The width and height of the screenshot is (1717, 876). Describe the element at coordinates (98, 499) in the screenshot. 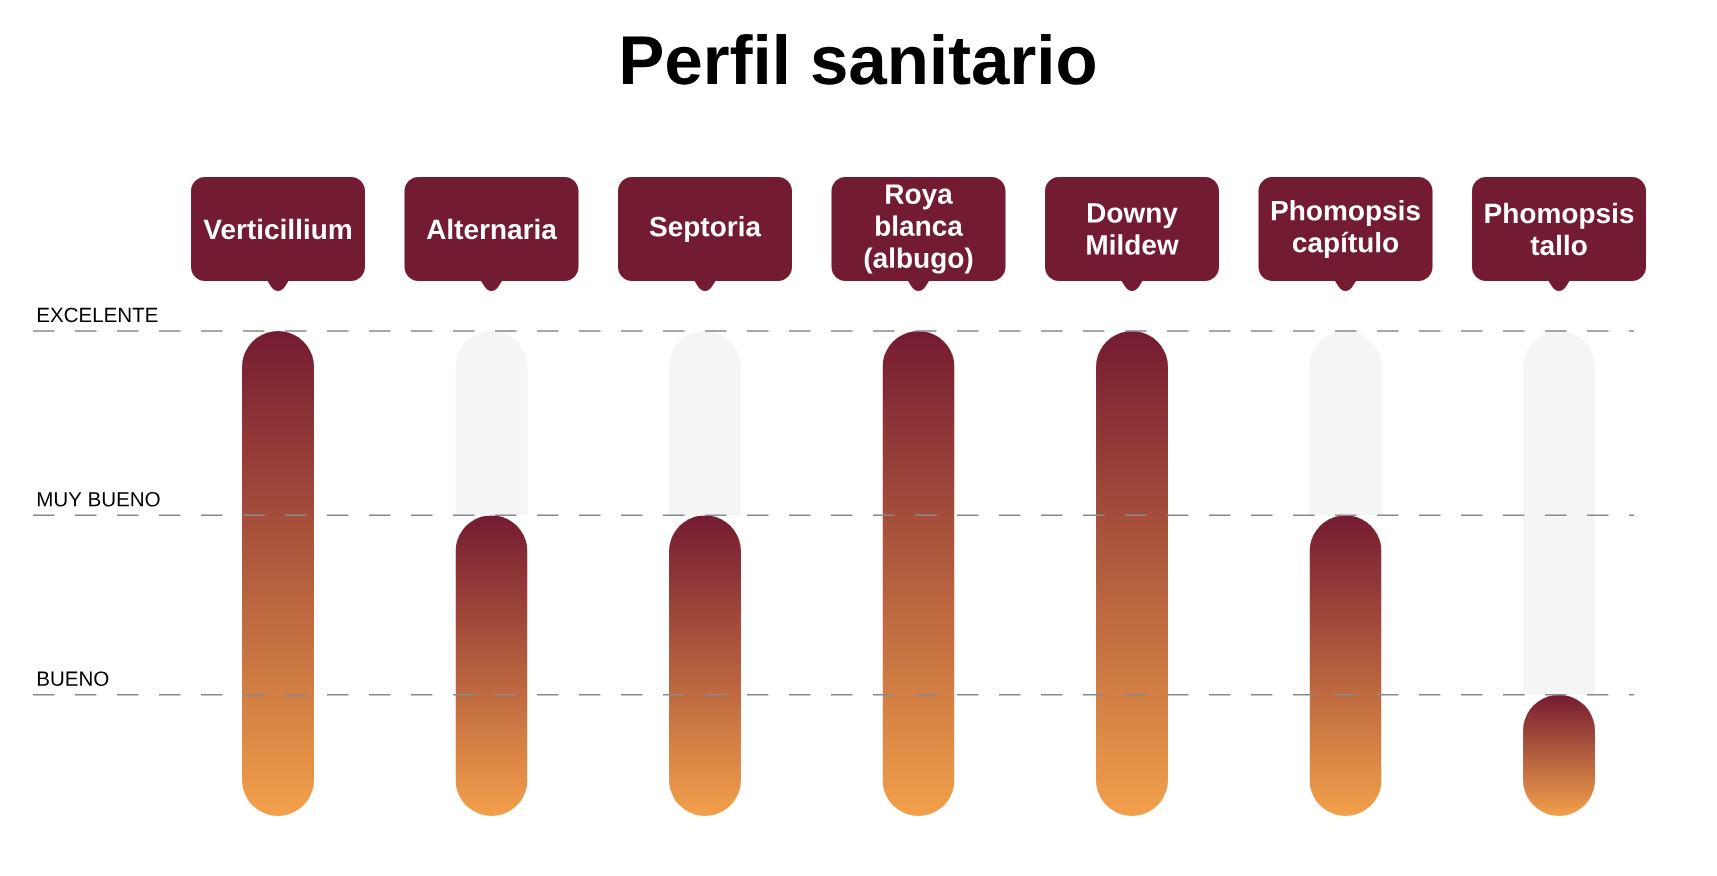

I see `ref-line-label: MUY BUENO` at that location.